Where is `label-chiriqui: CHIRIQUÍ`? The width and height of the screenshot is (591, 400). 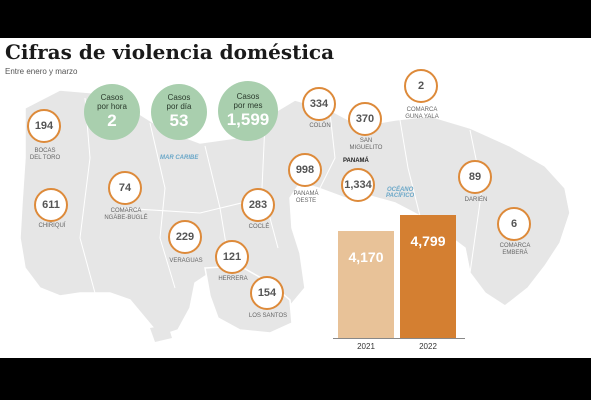 label-chiriqui: CHIRIQUÍ is located at coordinates (52, 226).